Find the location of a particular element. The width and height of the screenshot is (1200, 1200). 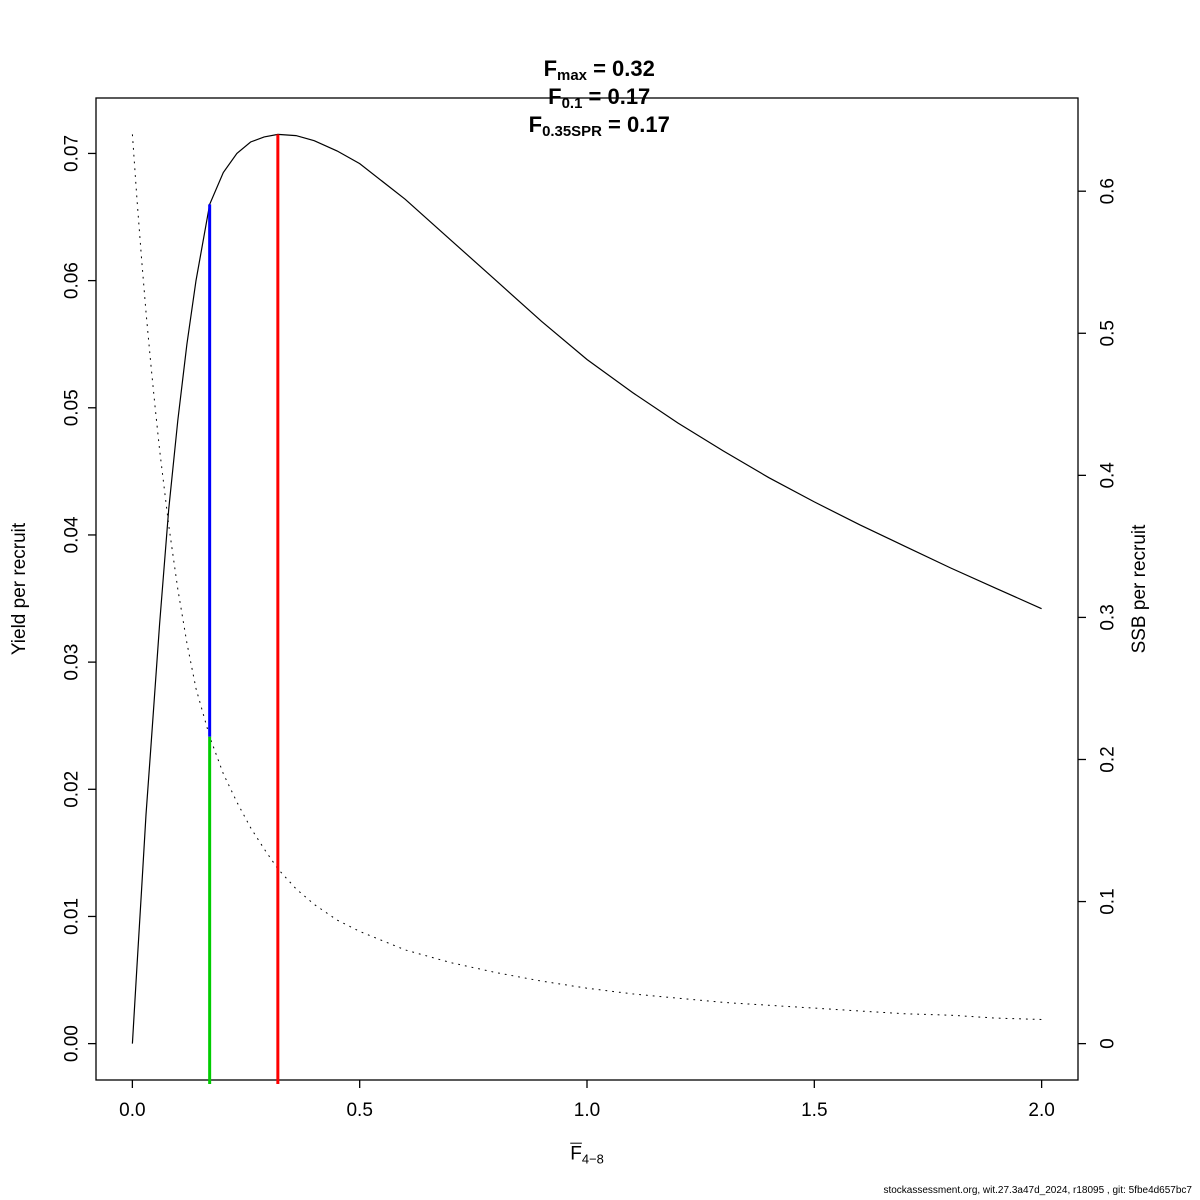

y-left-axis-title: Yield per recruit is located at coordinates (19, 589).